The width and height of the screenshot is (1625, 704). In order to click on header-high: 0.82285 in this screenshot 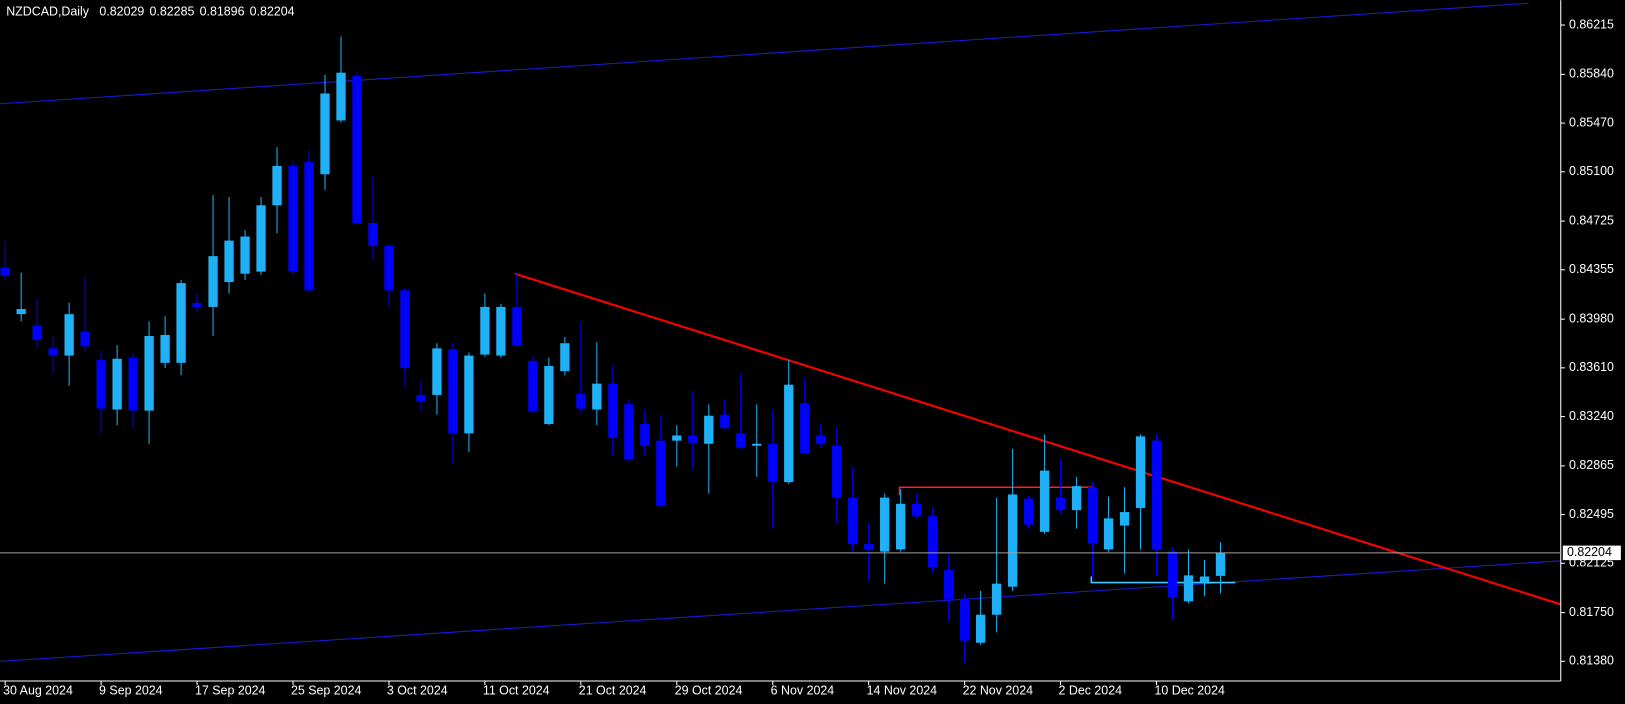, I will do `click(171, 12)`.